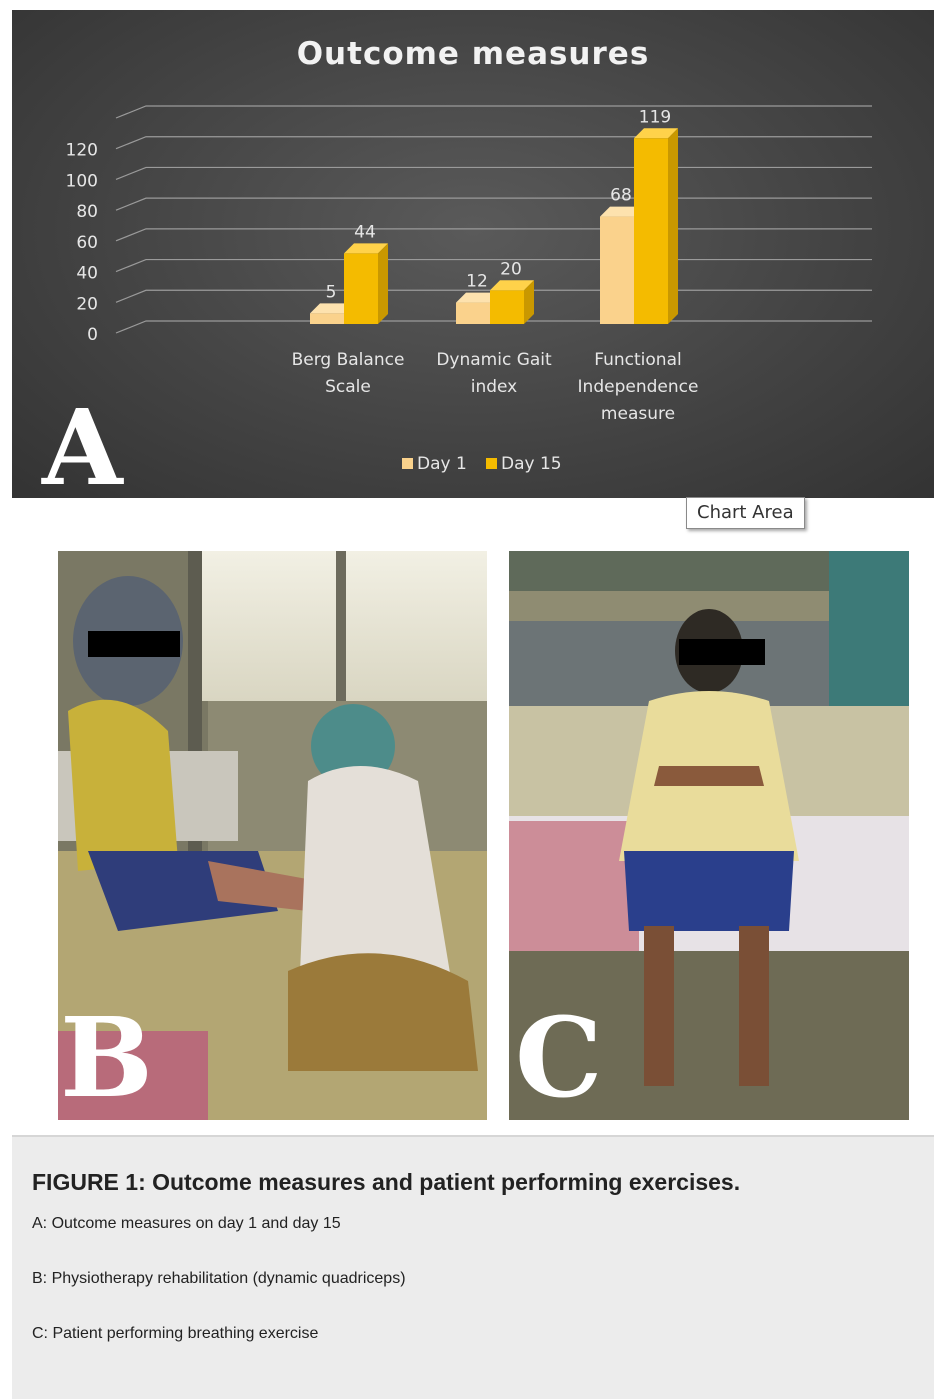  What do you see at coordinates (655, 117) in the screenshot?
I see `data-label: 119` at bounding box center [655, 117].